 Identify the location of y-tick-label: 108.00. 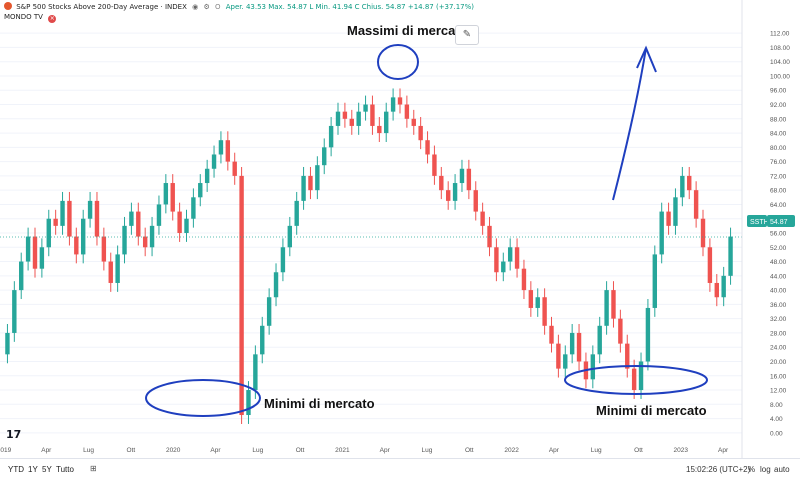
(780, 48).